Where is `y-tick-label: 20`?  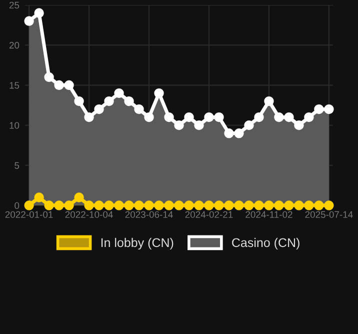 y-tick-label: 20 is located at coordinates (14, 45).